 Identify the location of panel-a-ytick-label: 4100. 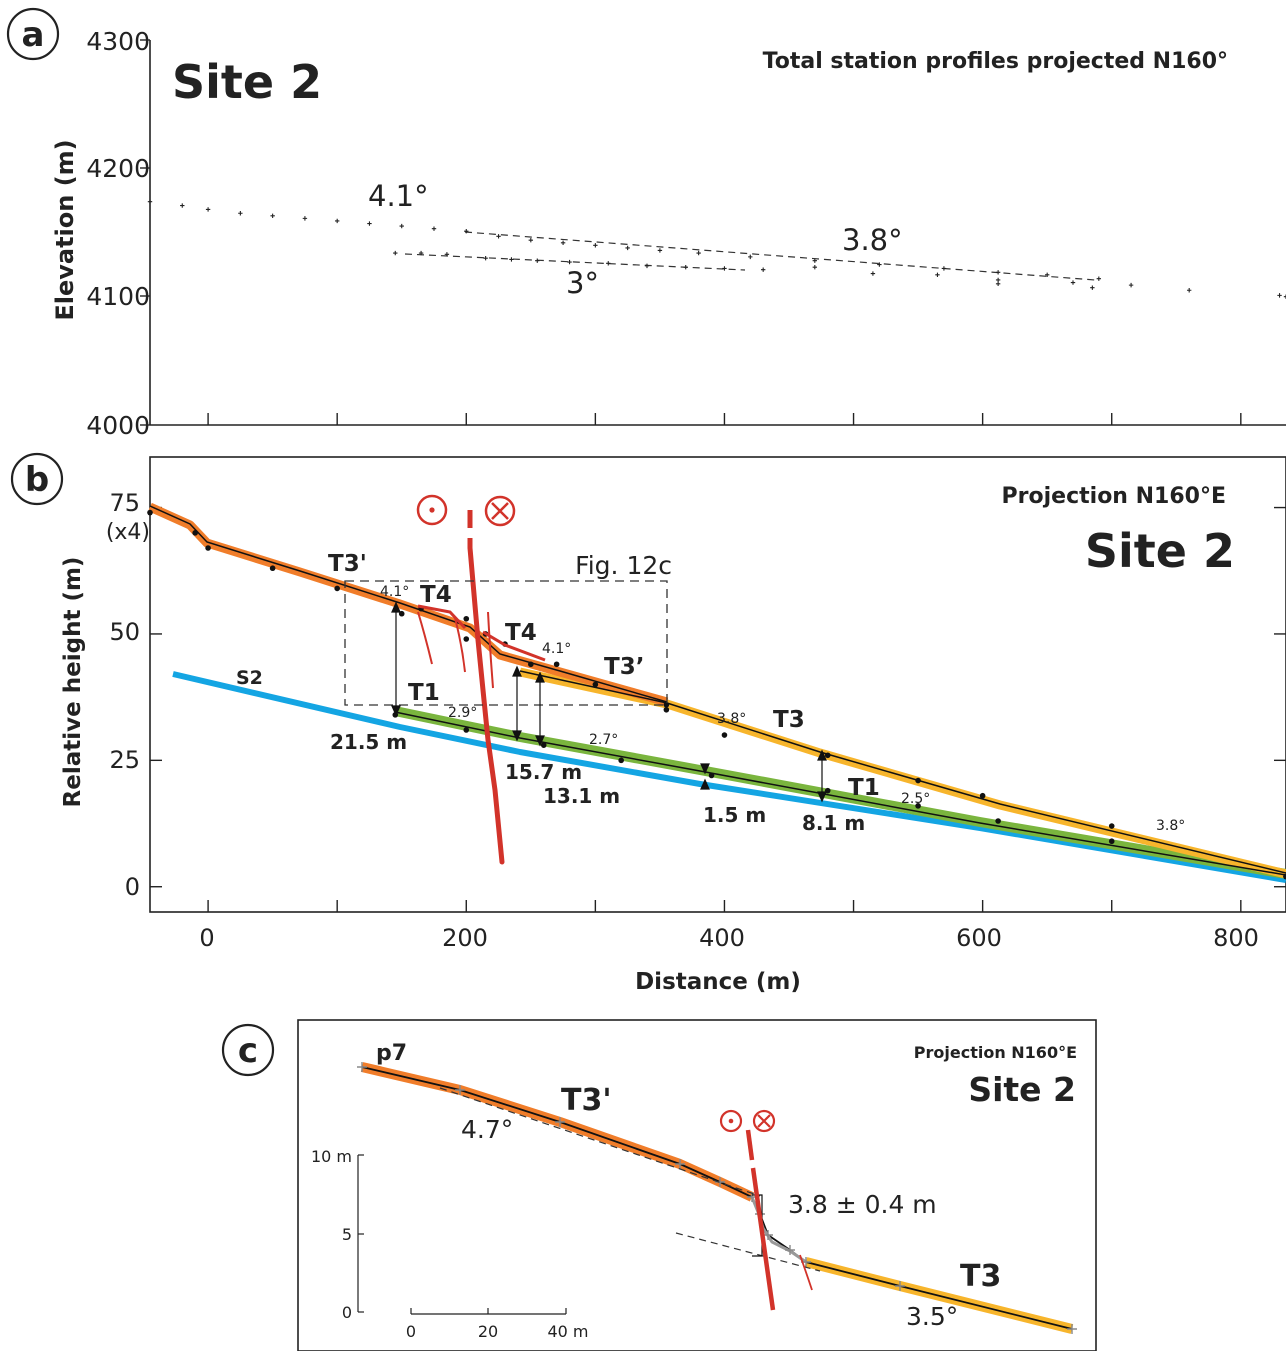
(118, 296).